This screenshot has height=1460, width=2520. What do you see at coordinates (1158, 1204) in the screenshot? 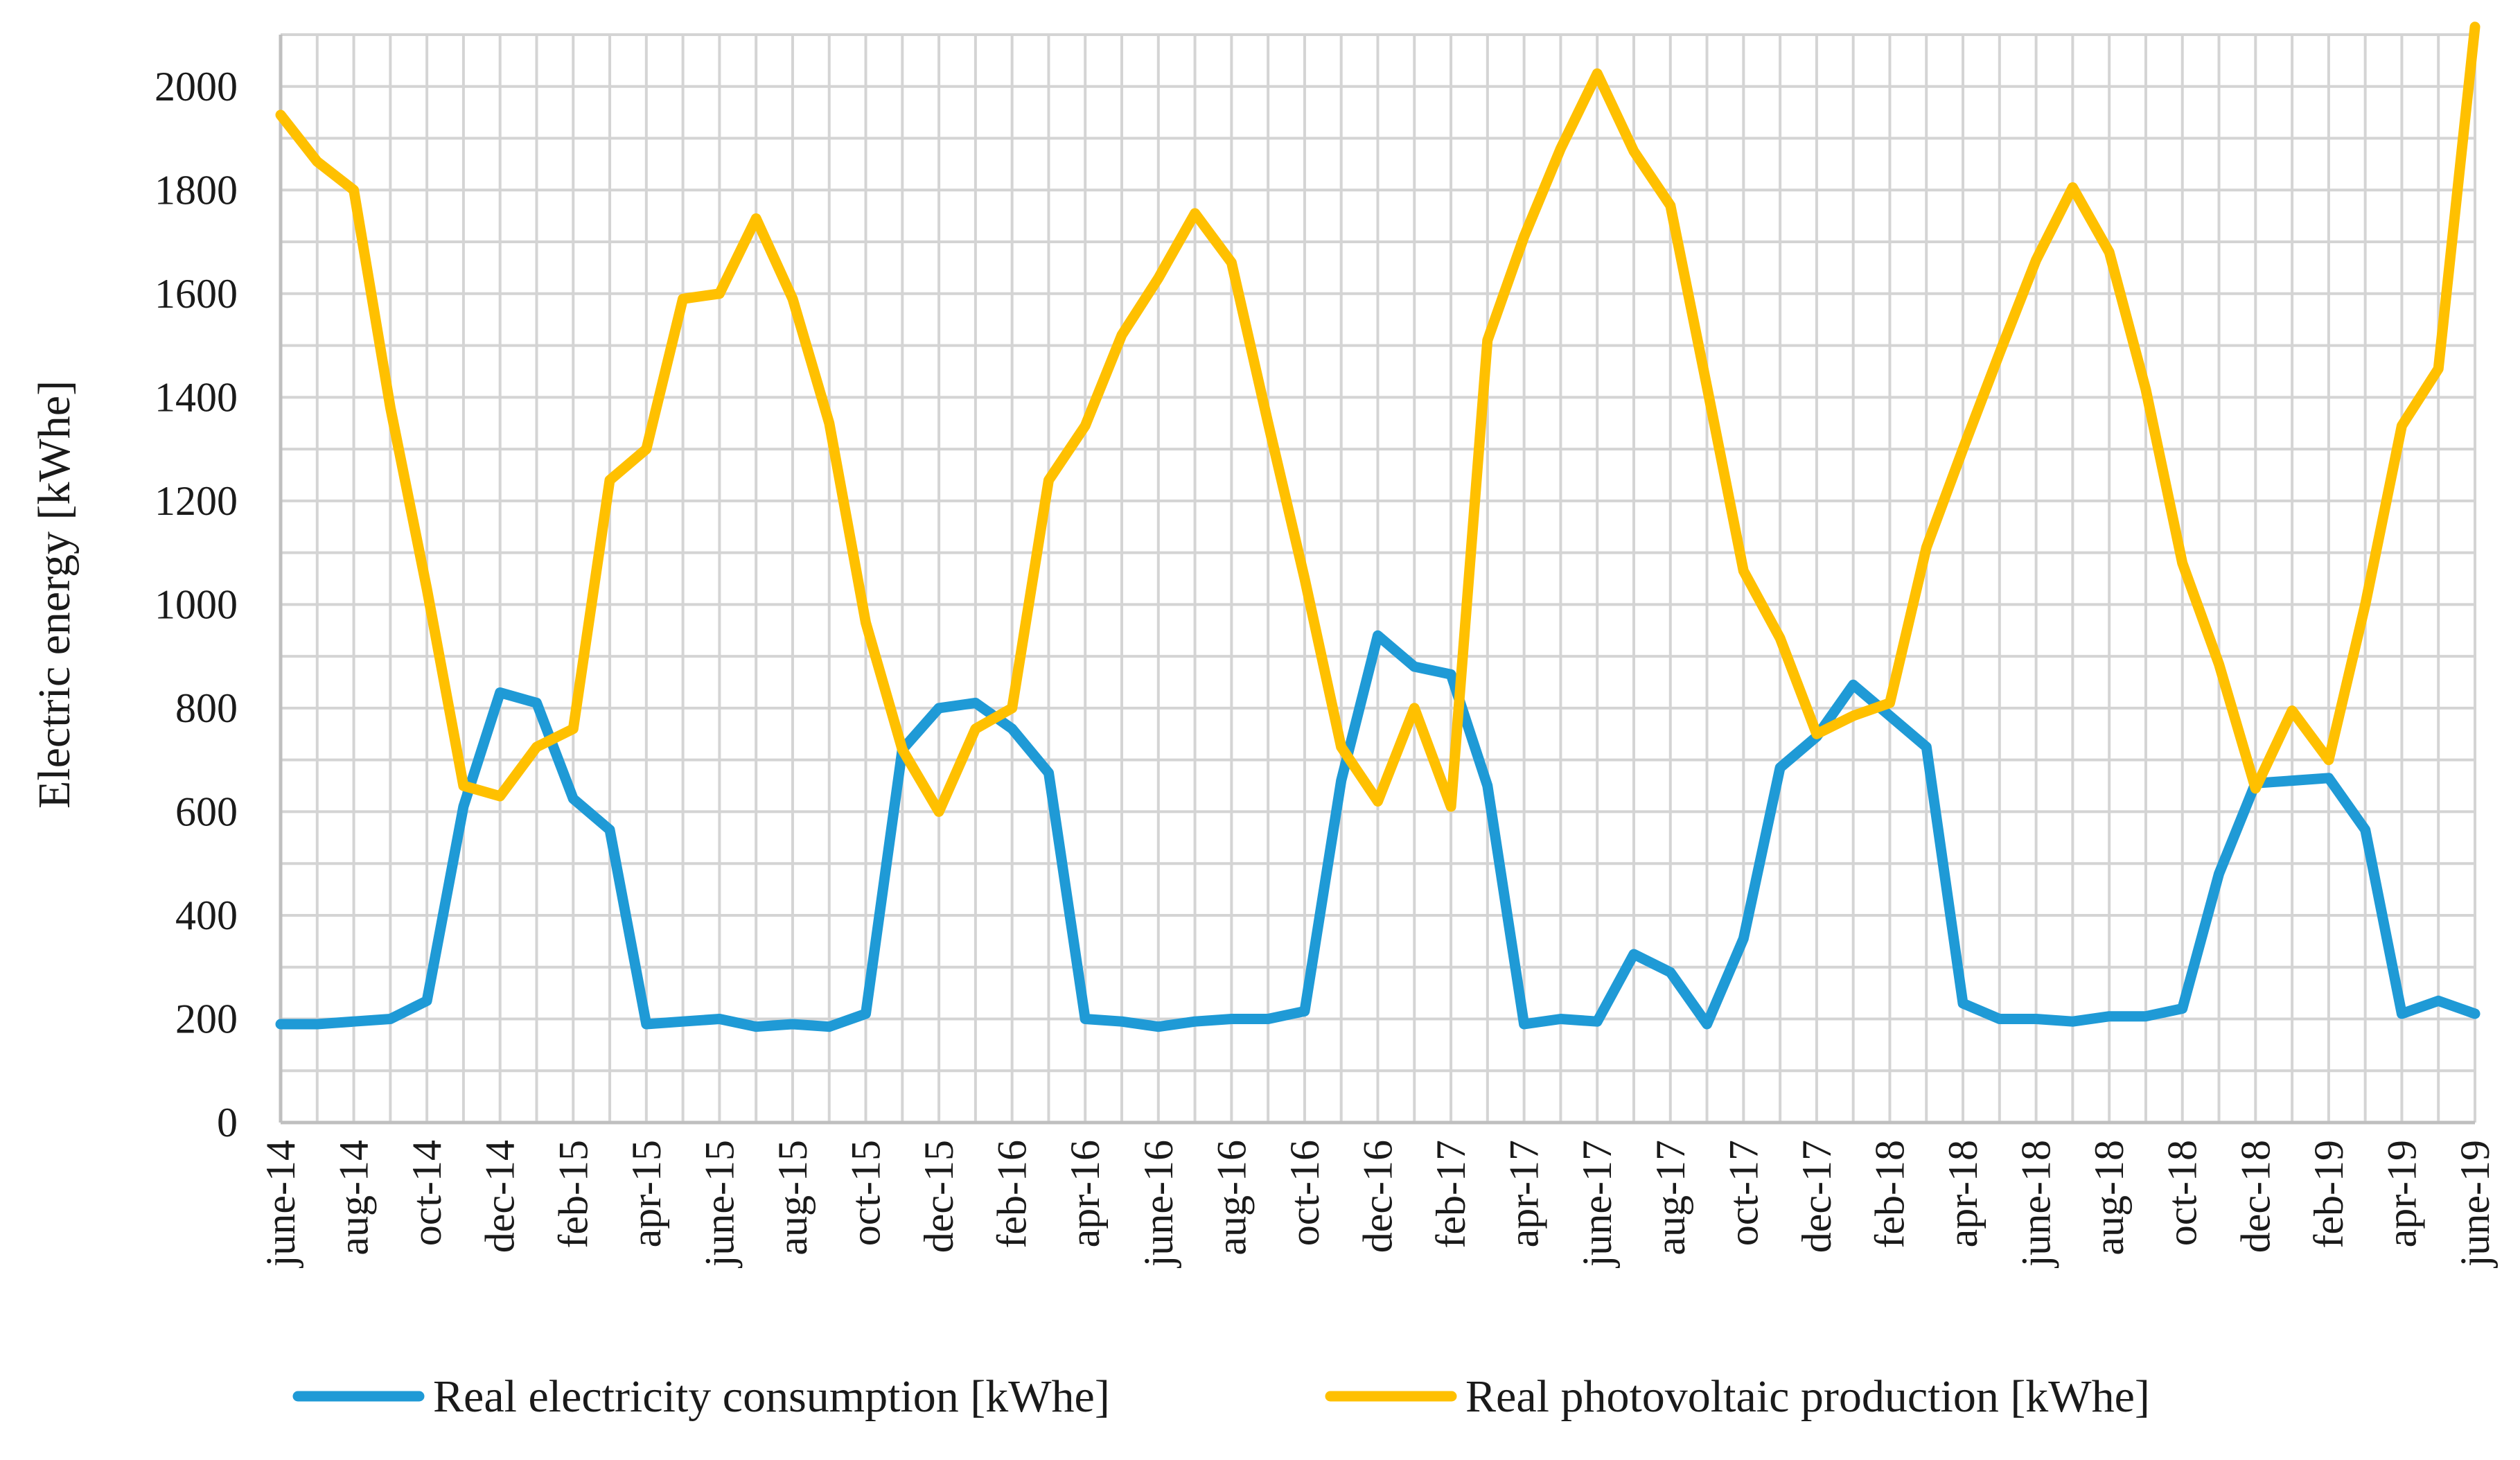
I see `x-tick-label: june-16` at bounding box center [1158, 1204].